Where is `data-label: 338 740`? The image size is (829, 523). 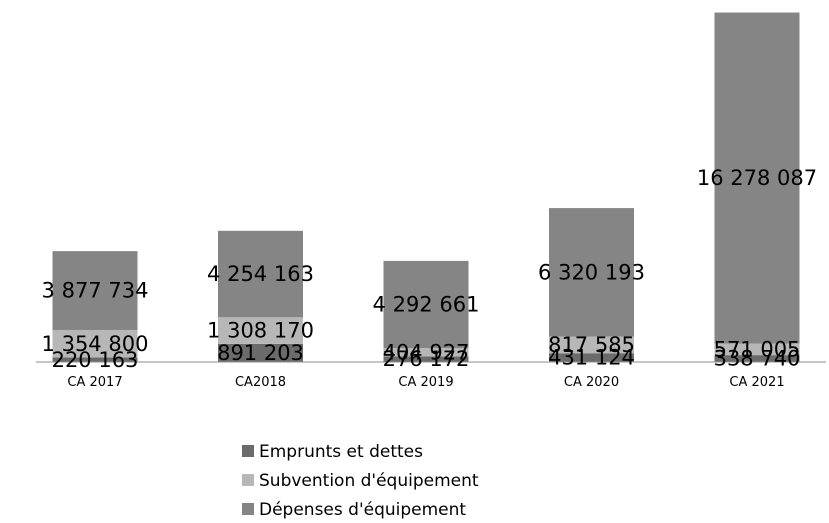
data-label: 338 740 is located at coordinates (757, 359).